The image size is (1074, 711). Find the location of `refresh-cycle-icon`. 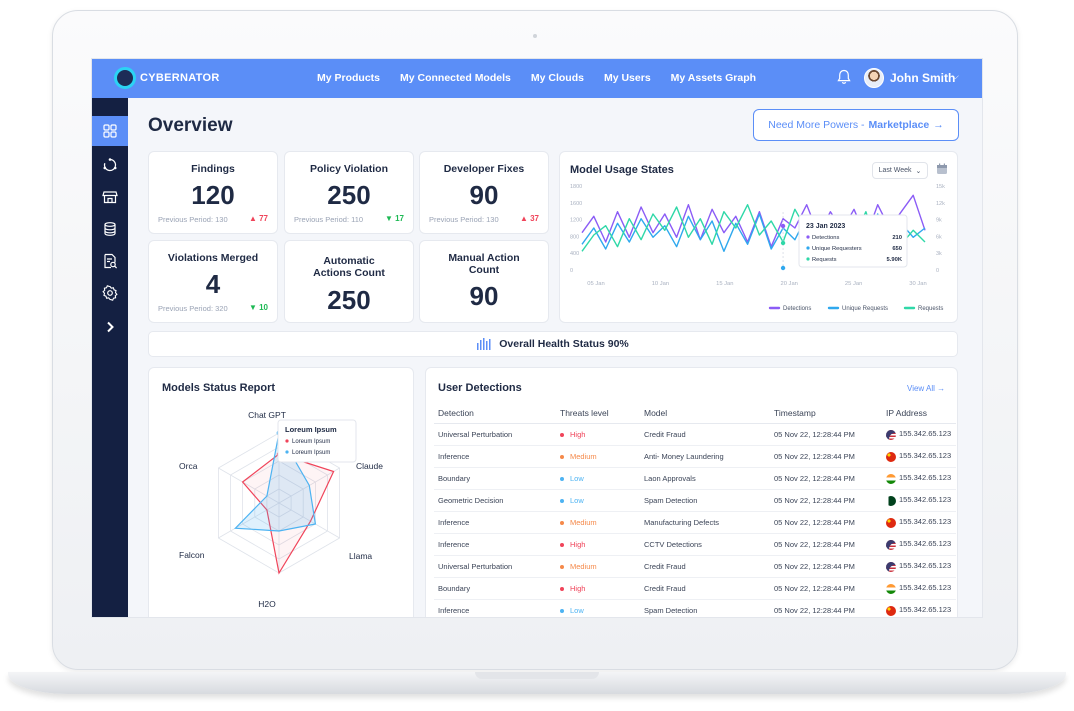

refresh-cycle-icon is located at coordinates (110, 165).